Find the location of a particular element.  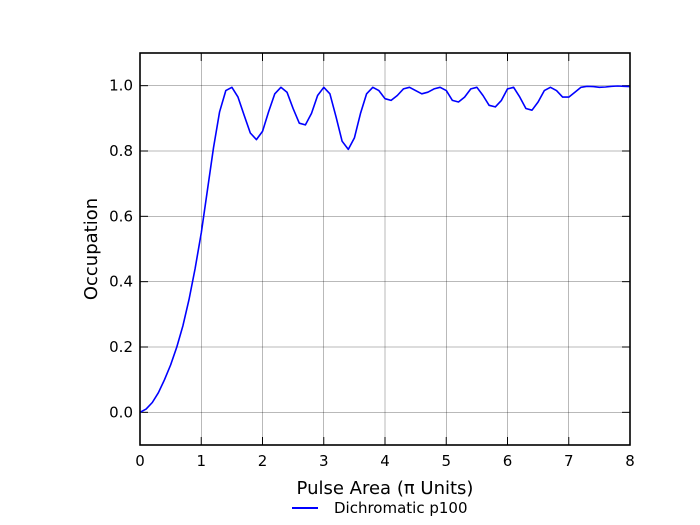

x-axis-title: Pulse Area (π Units) is located at coordinates (385, 488).